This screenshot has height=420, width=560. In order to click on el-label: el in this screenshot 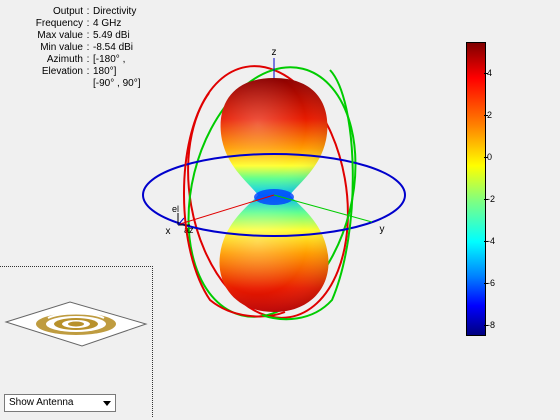, I will do `click(175, 209)`.